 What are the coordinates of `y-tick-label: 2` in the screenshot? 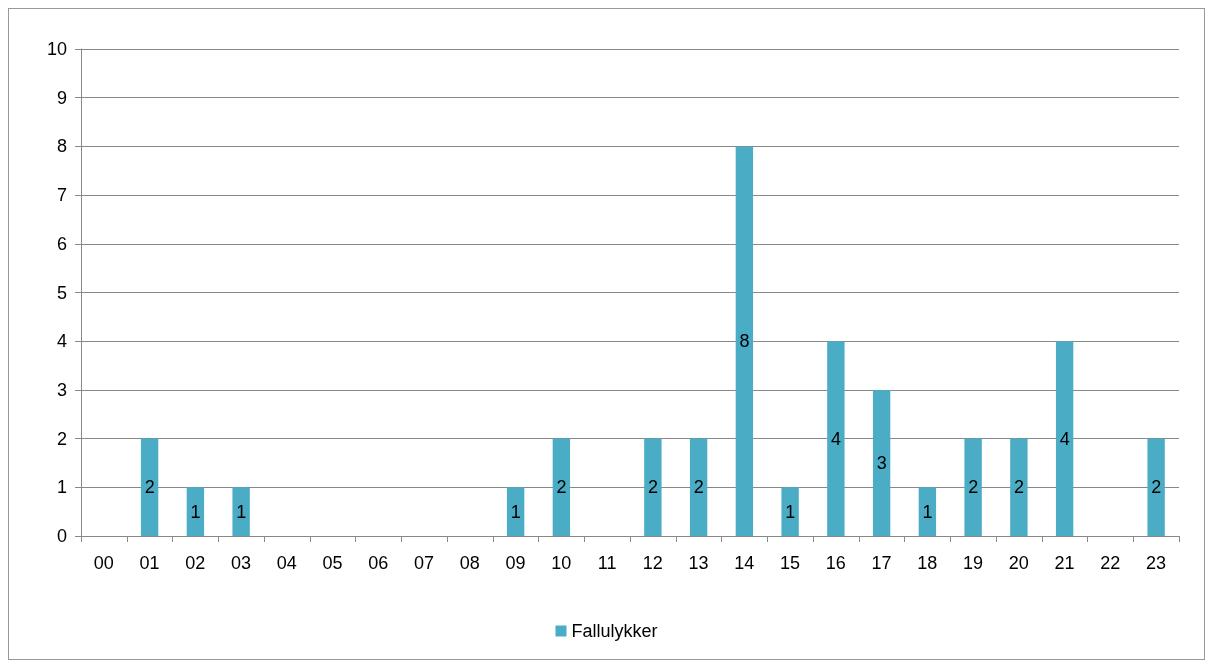 It's located at (61, 438).